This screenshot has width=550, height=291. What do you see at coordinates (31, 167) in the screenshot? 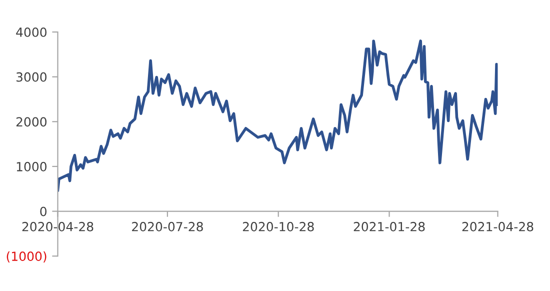
I see `y-tick-label: 1000` at bounding box center [31, 167].